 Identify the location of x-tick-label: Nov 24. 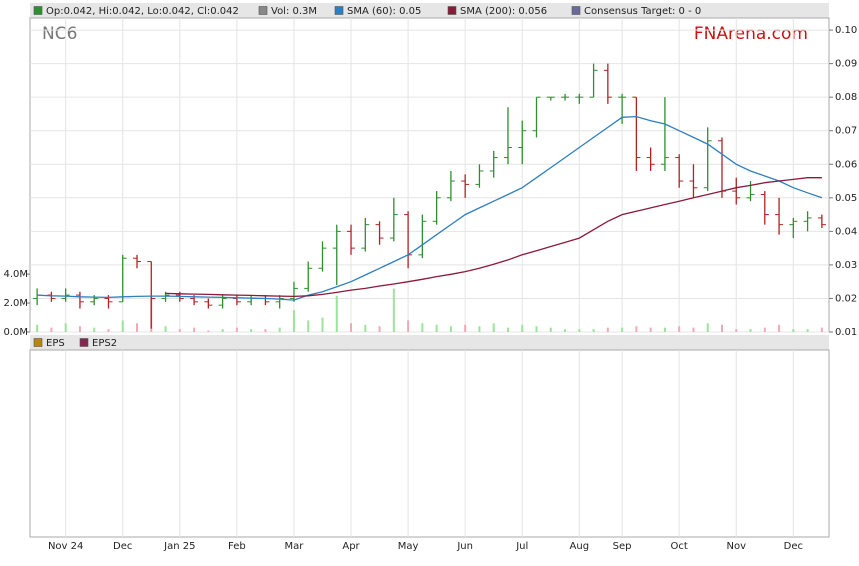
(65, 546).